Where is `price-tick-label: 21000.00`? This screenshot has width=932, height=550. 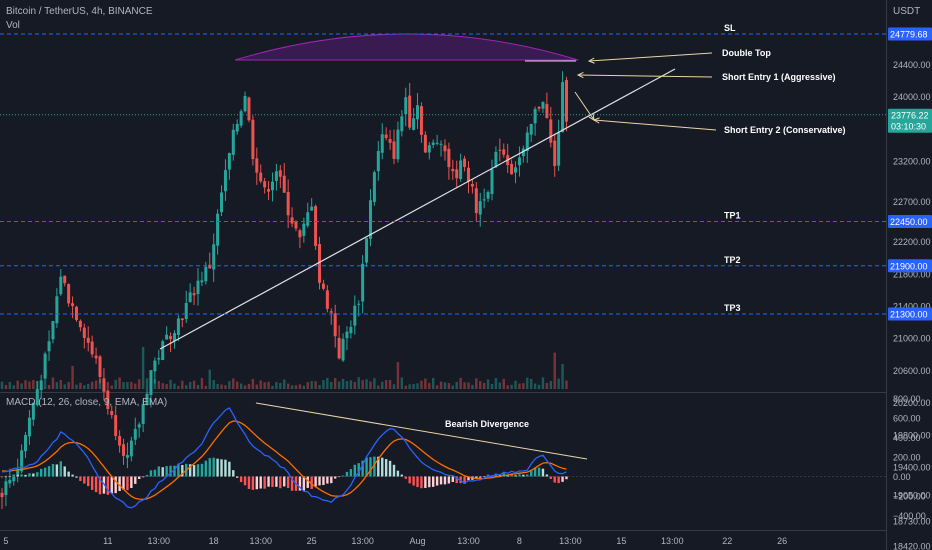
price-tick-label: 21000.00 is located at coordinates (912, 339).